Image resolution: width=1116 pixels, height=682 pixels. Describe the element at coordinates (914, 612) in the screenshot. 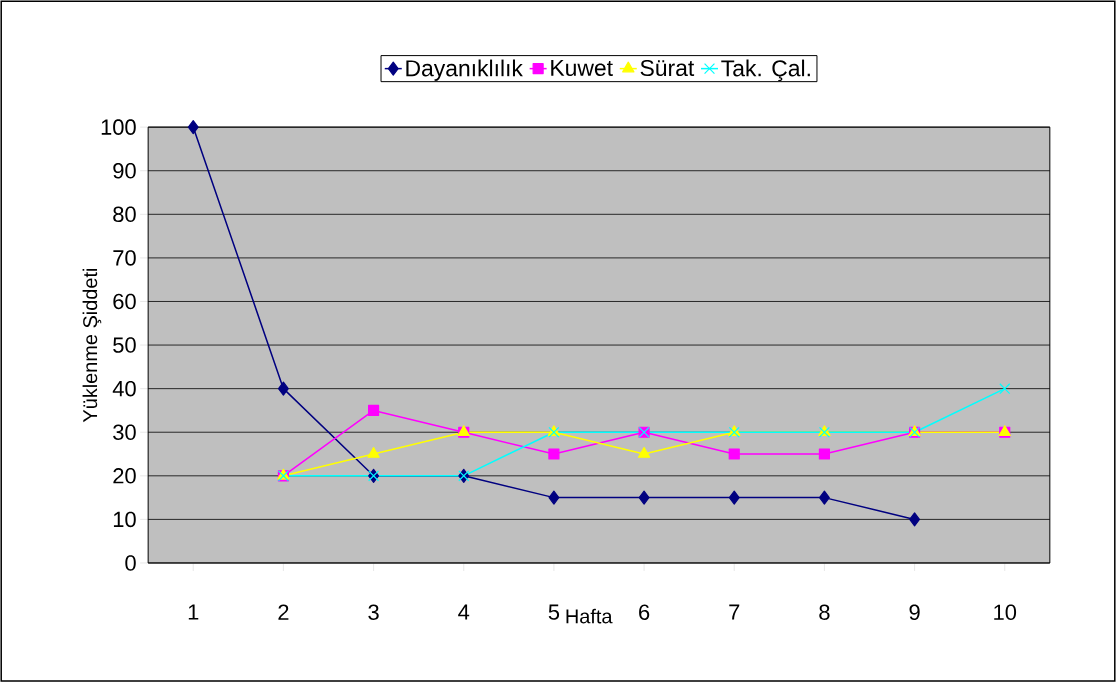

I see `x-tick-label: 9` at that location.